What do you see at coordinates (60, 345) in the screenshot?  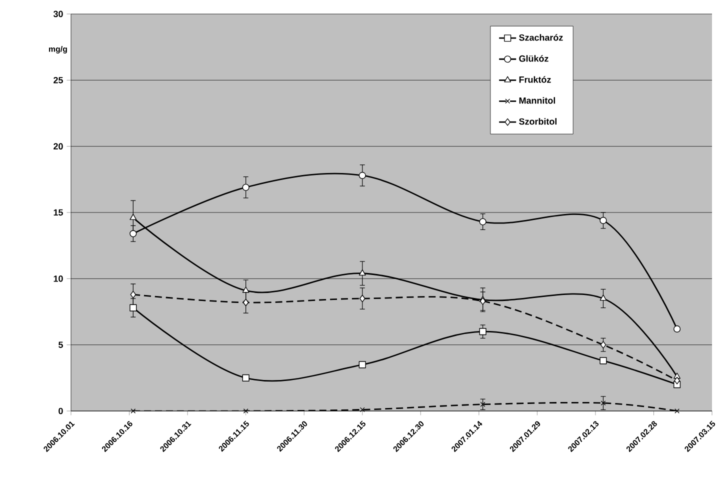 I see `y-tick-label: 5` at bounding box center [60, 345].